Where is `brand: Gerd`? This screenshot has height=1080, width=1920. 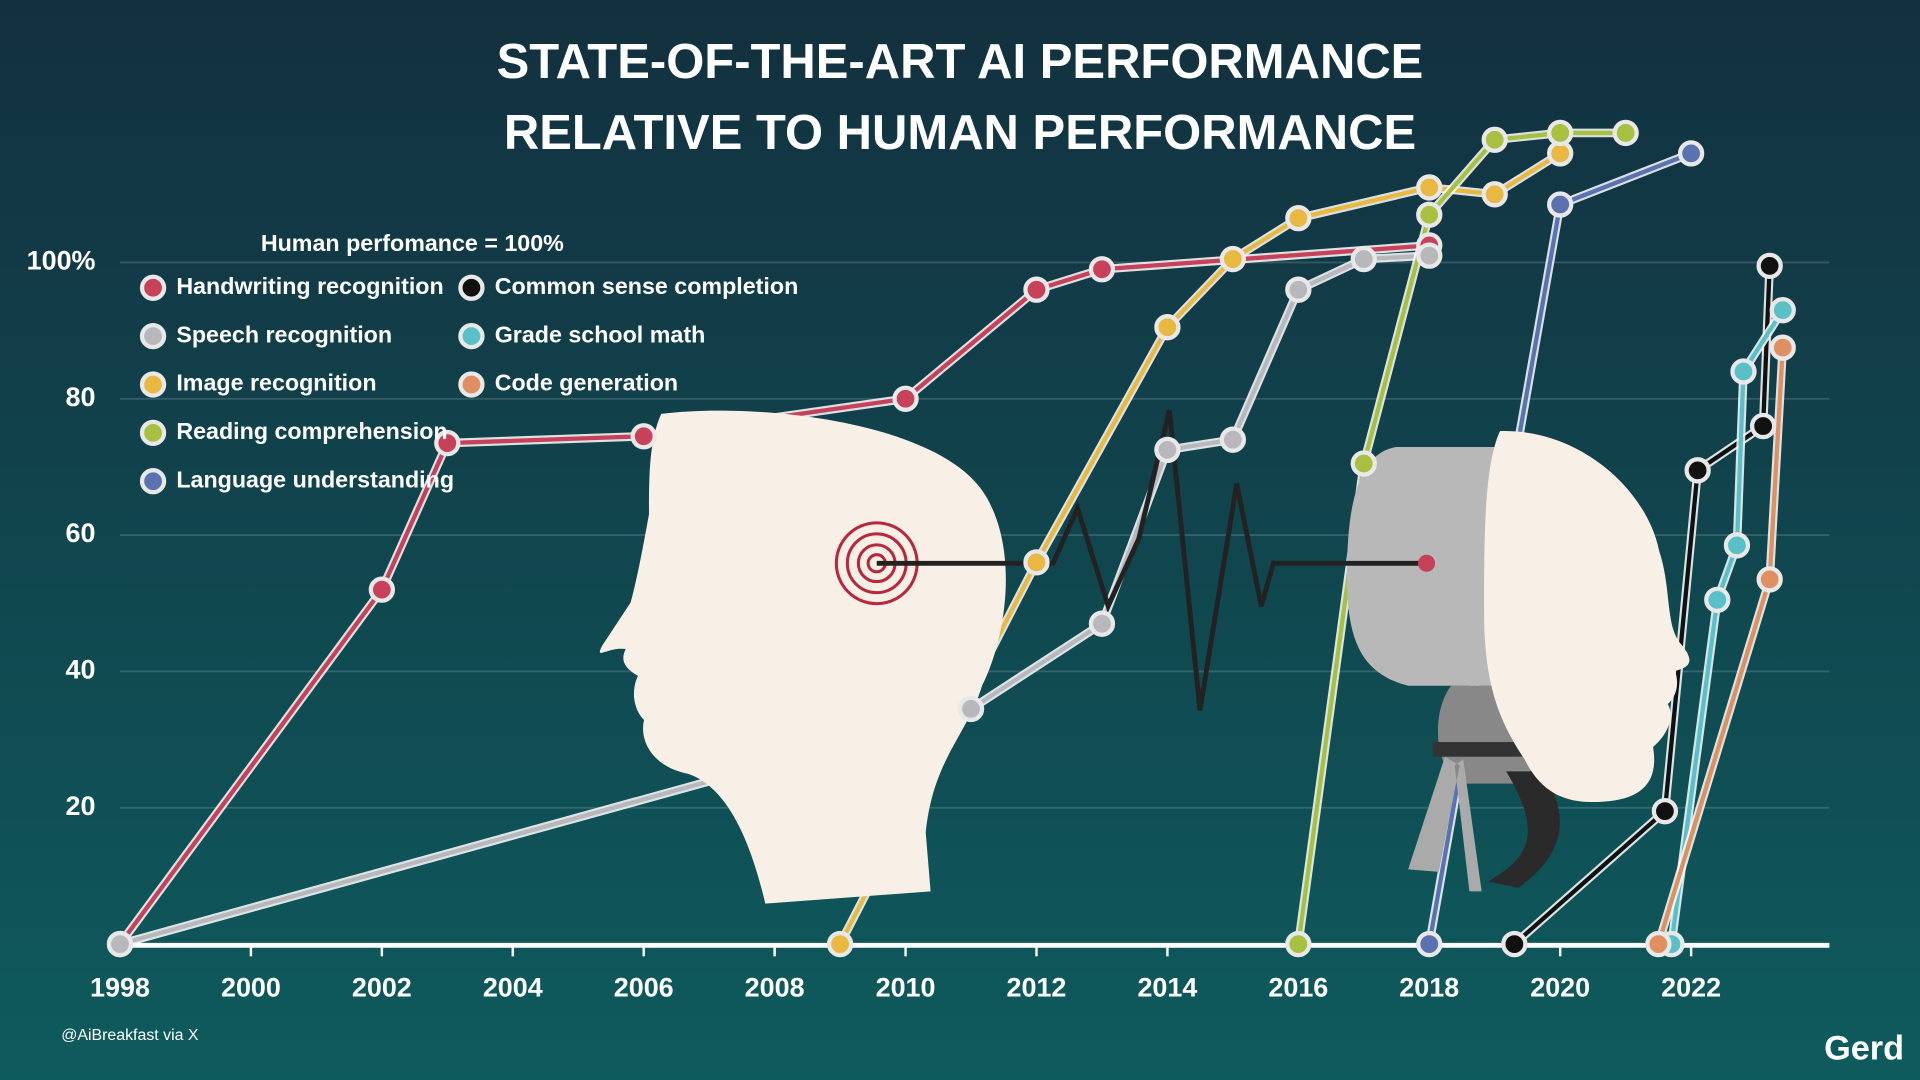 brand: Gerd is located at coordinates (1864, 1049).